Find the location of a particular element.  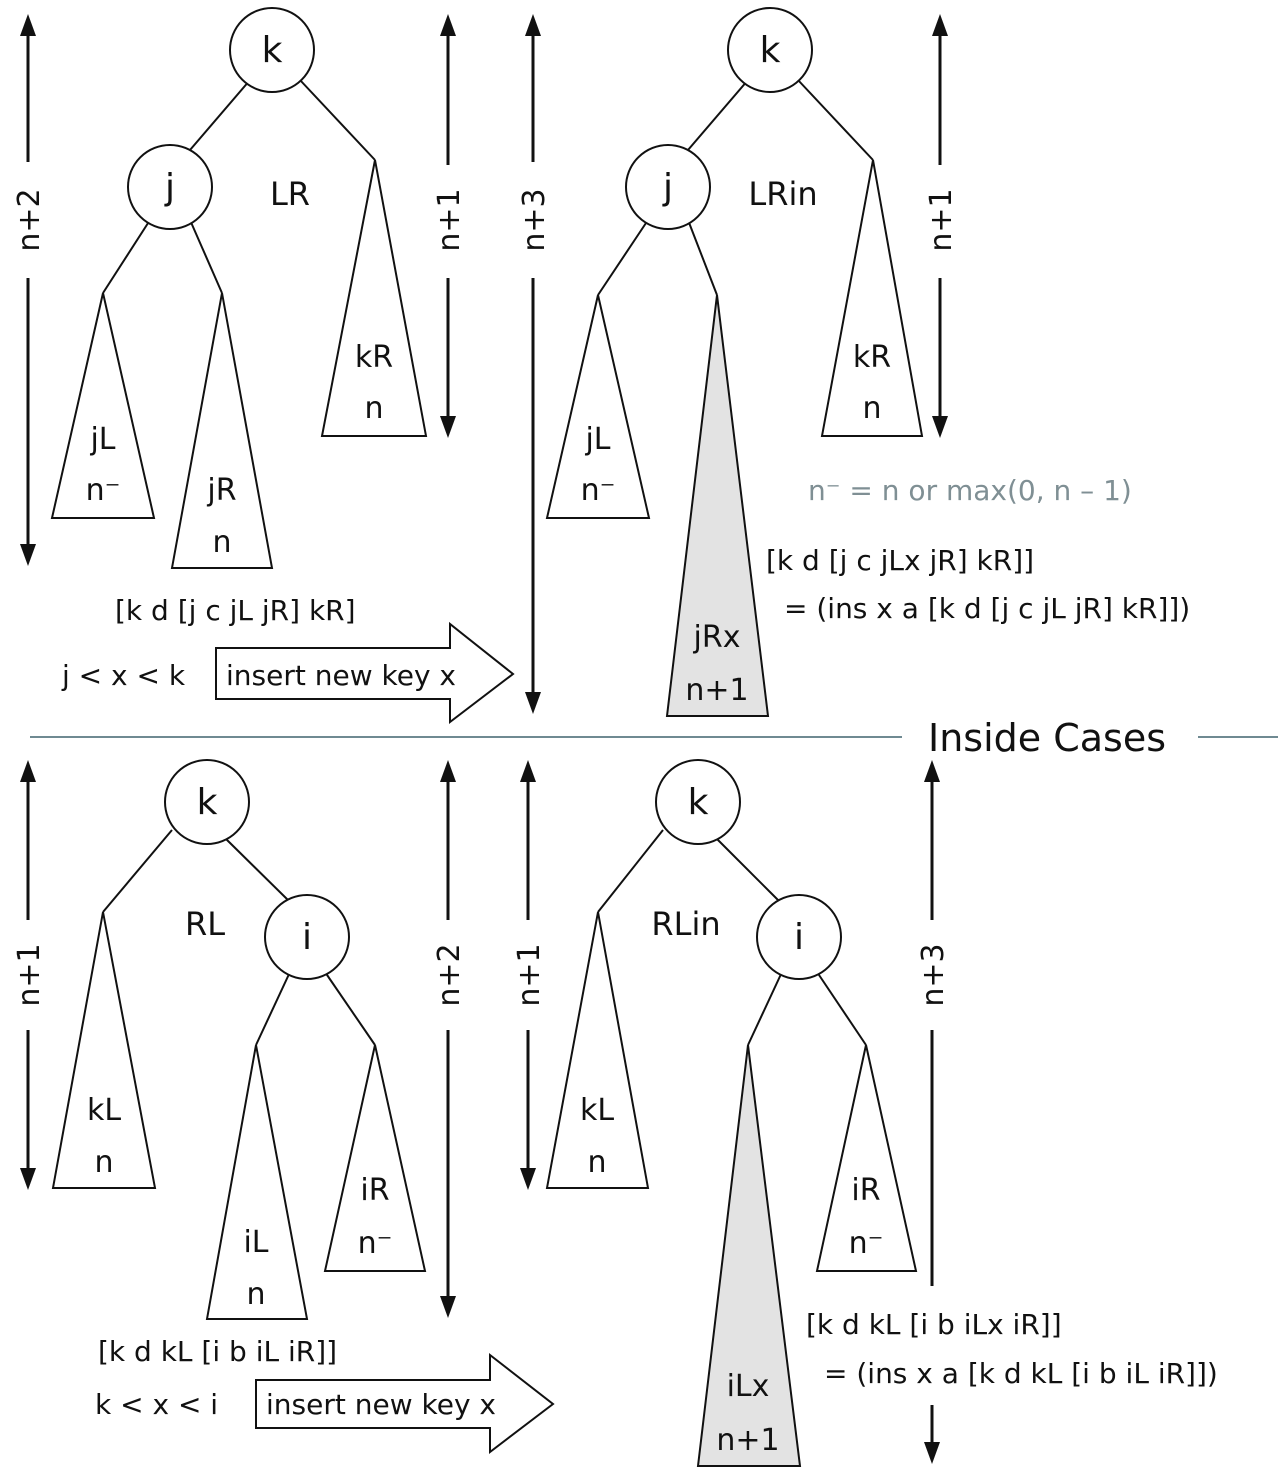

subtree-jr-height: n is located at coordinates (221, 542).